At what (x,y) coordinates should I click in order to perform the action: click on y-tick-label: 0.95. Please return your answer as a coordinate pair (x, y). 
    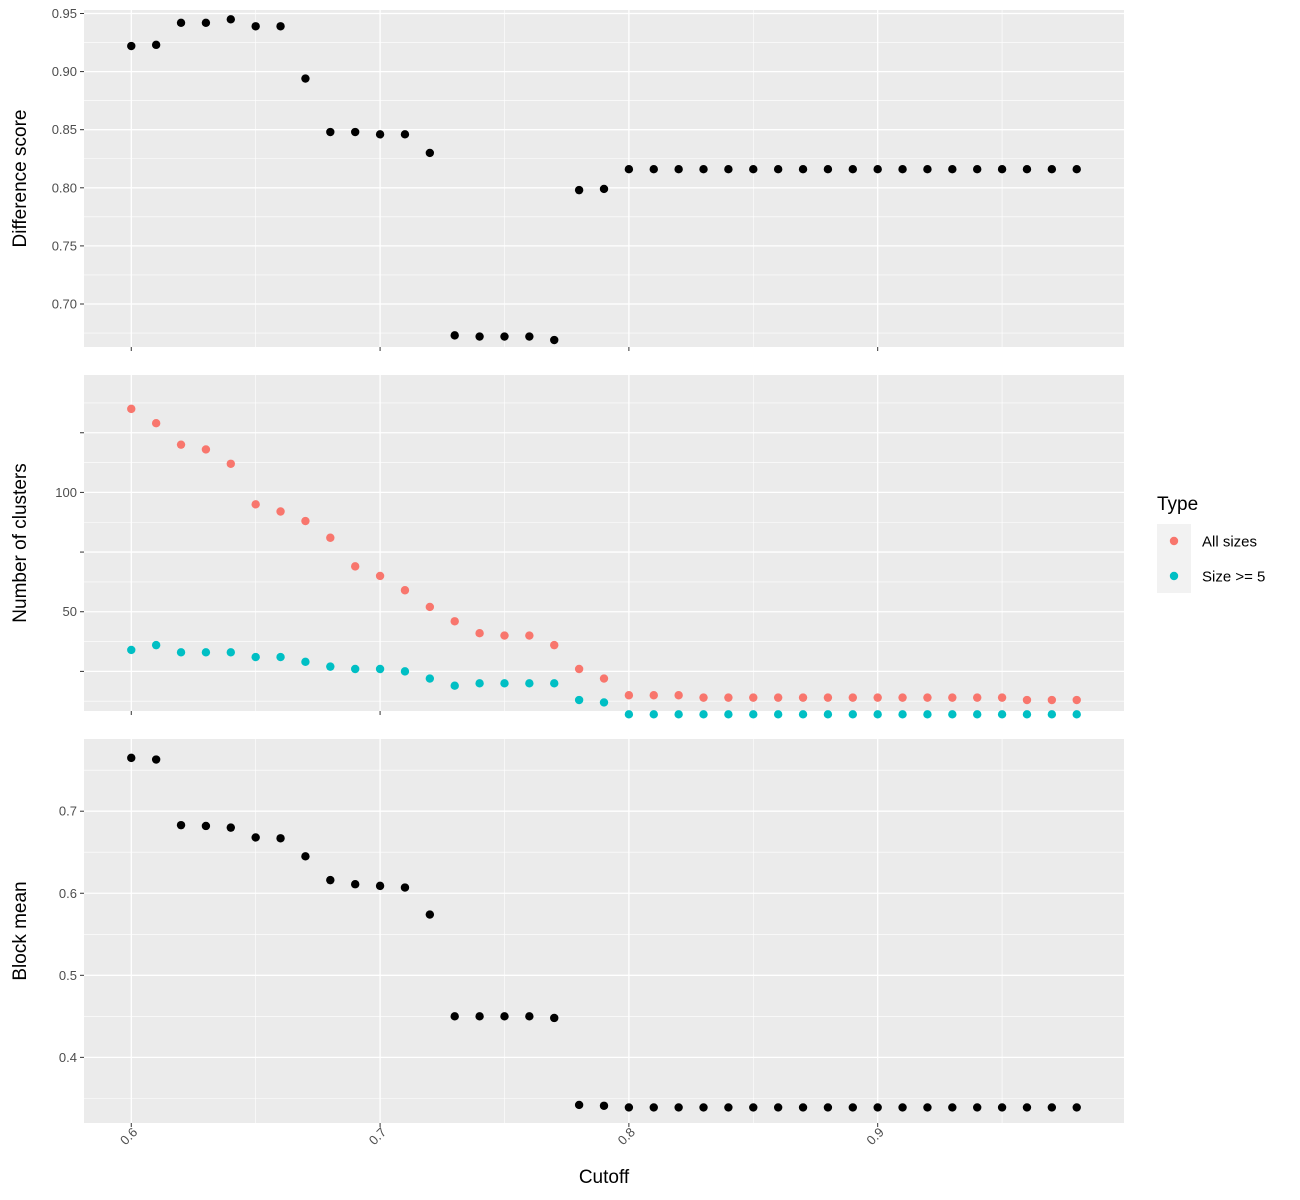
    Looking at the image, I should click on (64, 13).